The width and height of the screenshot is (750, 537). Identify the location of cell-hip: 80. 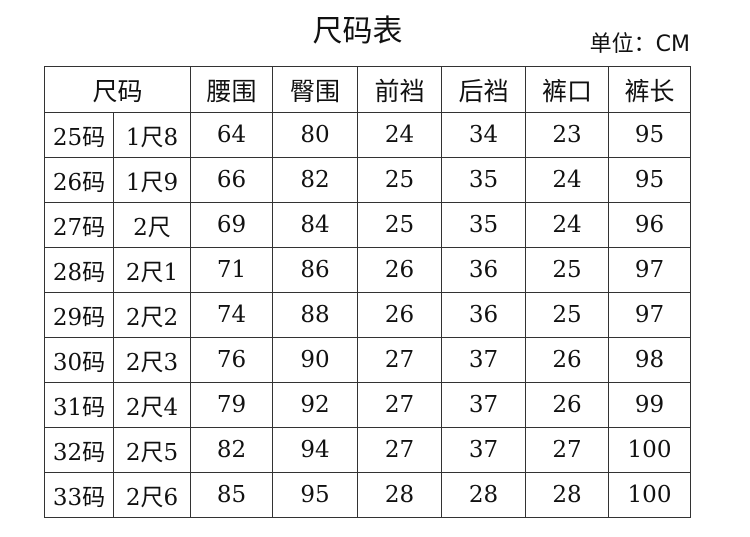
(315, 135).